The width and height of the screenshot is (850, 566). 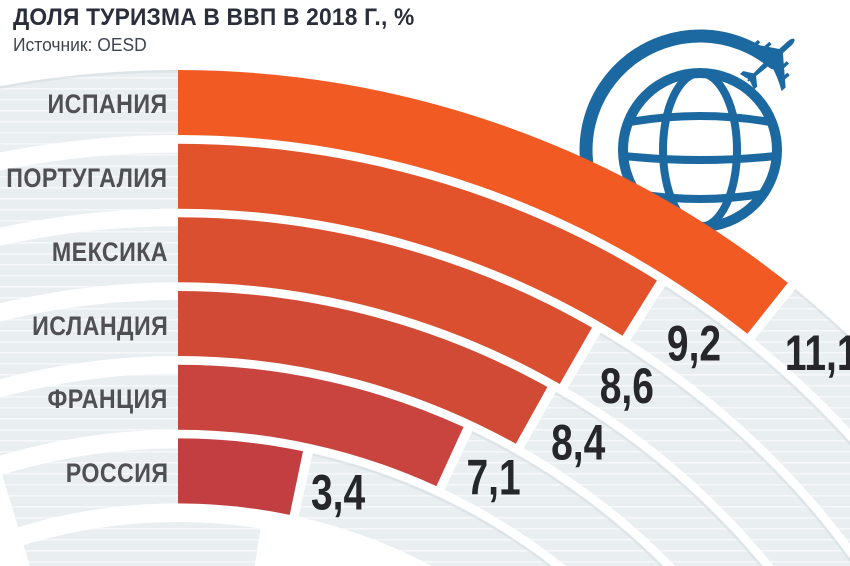 What do you see at coordinates (627, 385) in the screenshot?
I see `value-label-2: 8,6` at bounding box center [627, 385].